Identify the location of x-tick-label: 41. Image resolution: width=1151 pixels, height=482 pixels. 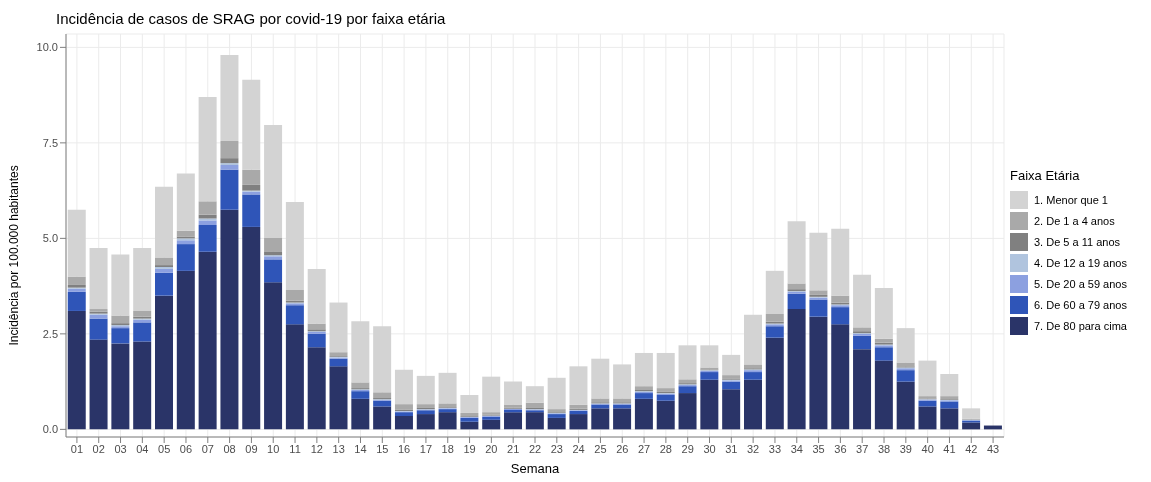
(949, 448).